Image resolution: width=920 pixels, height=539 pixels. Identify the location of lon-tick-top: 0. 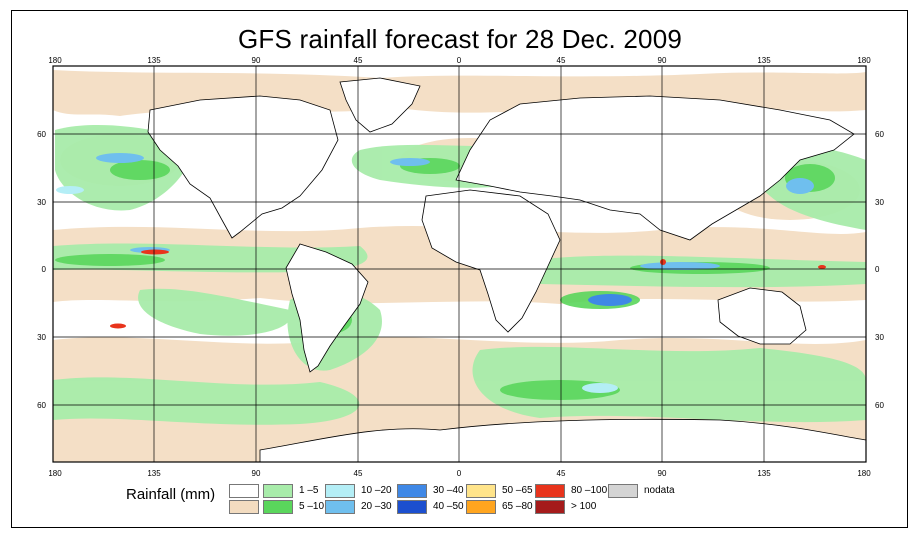
(459, 60).